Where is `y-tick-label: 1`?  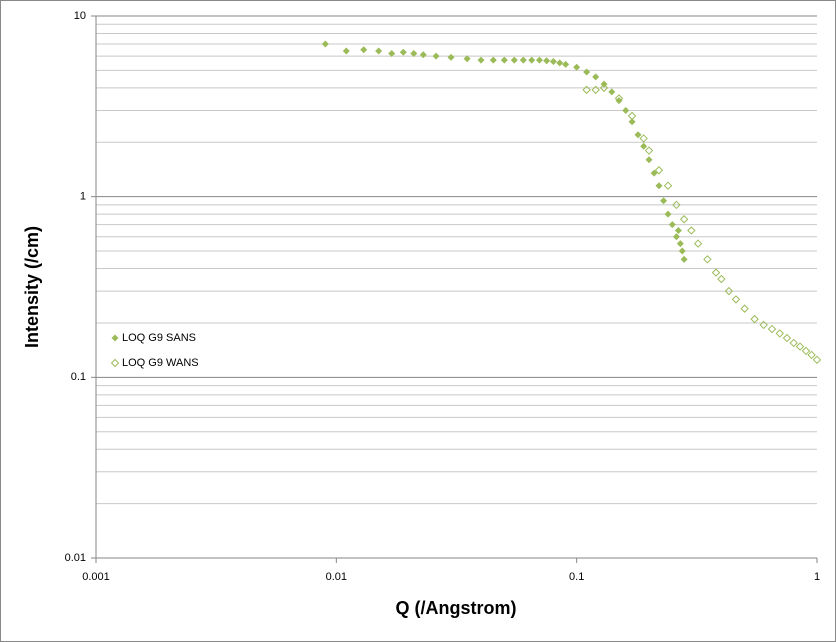
y-tick-label: 1 is located at coordinates (83, 197).